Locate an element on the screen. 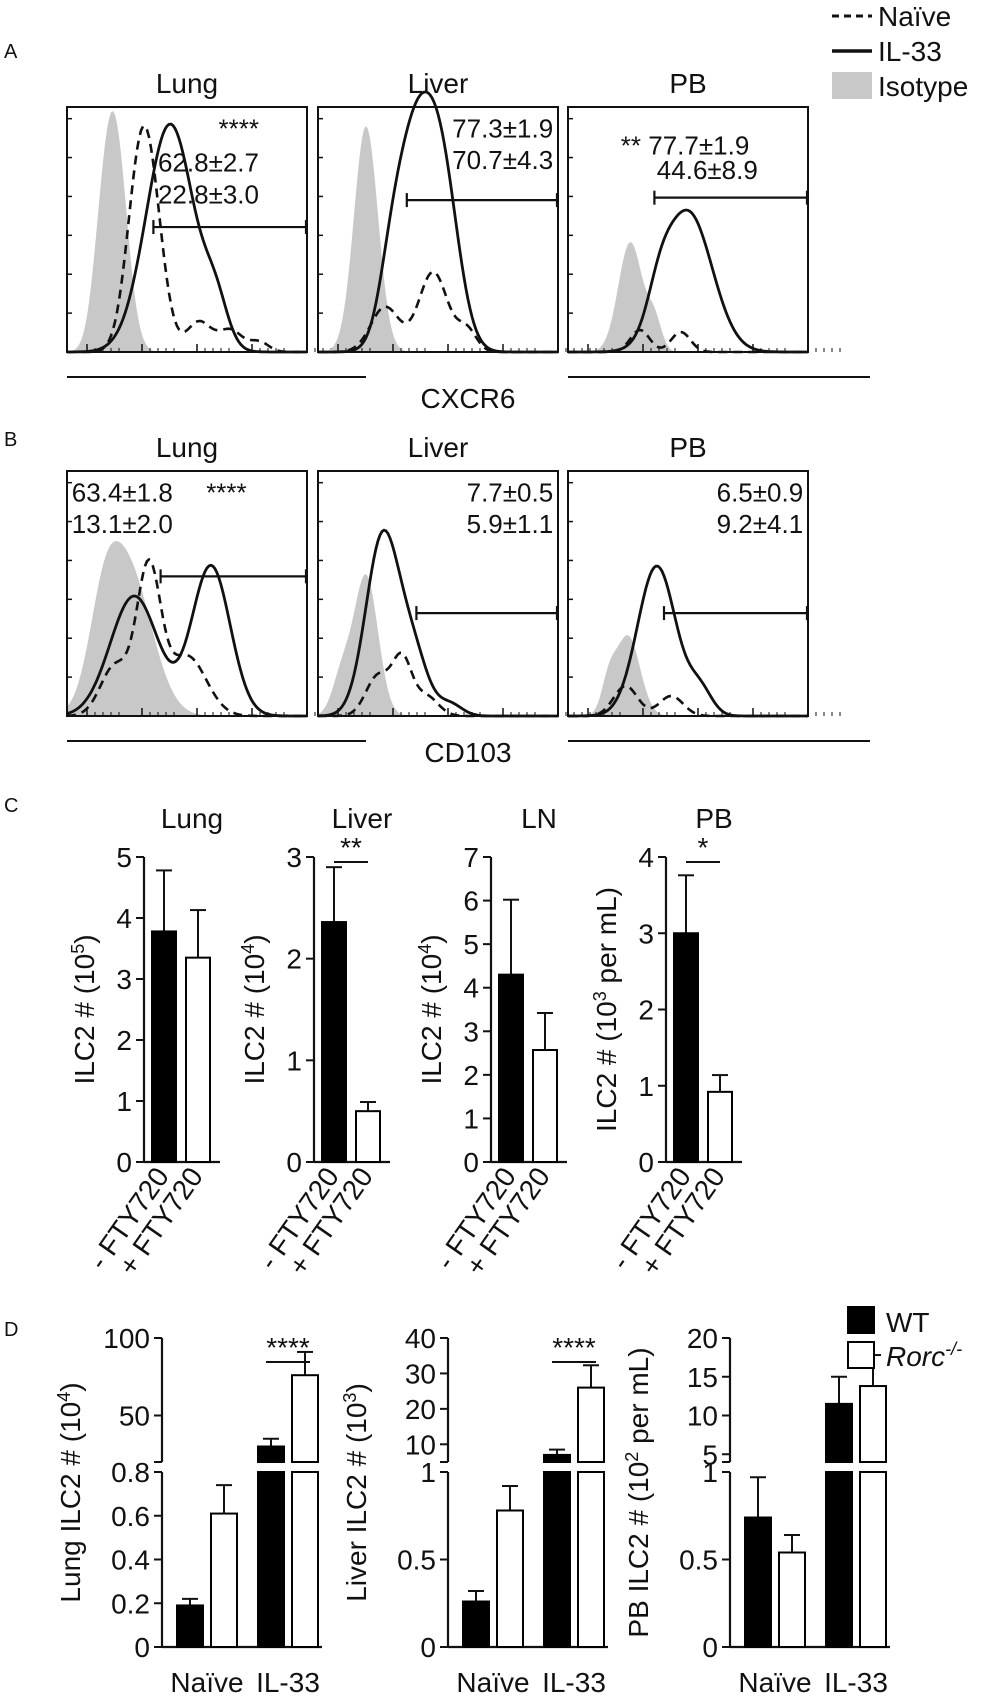 The width and height of the screenshot is (996, 1700). histogram-annotation: 9.2±4.1 is located at coordinates (760, 524).